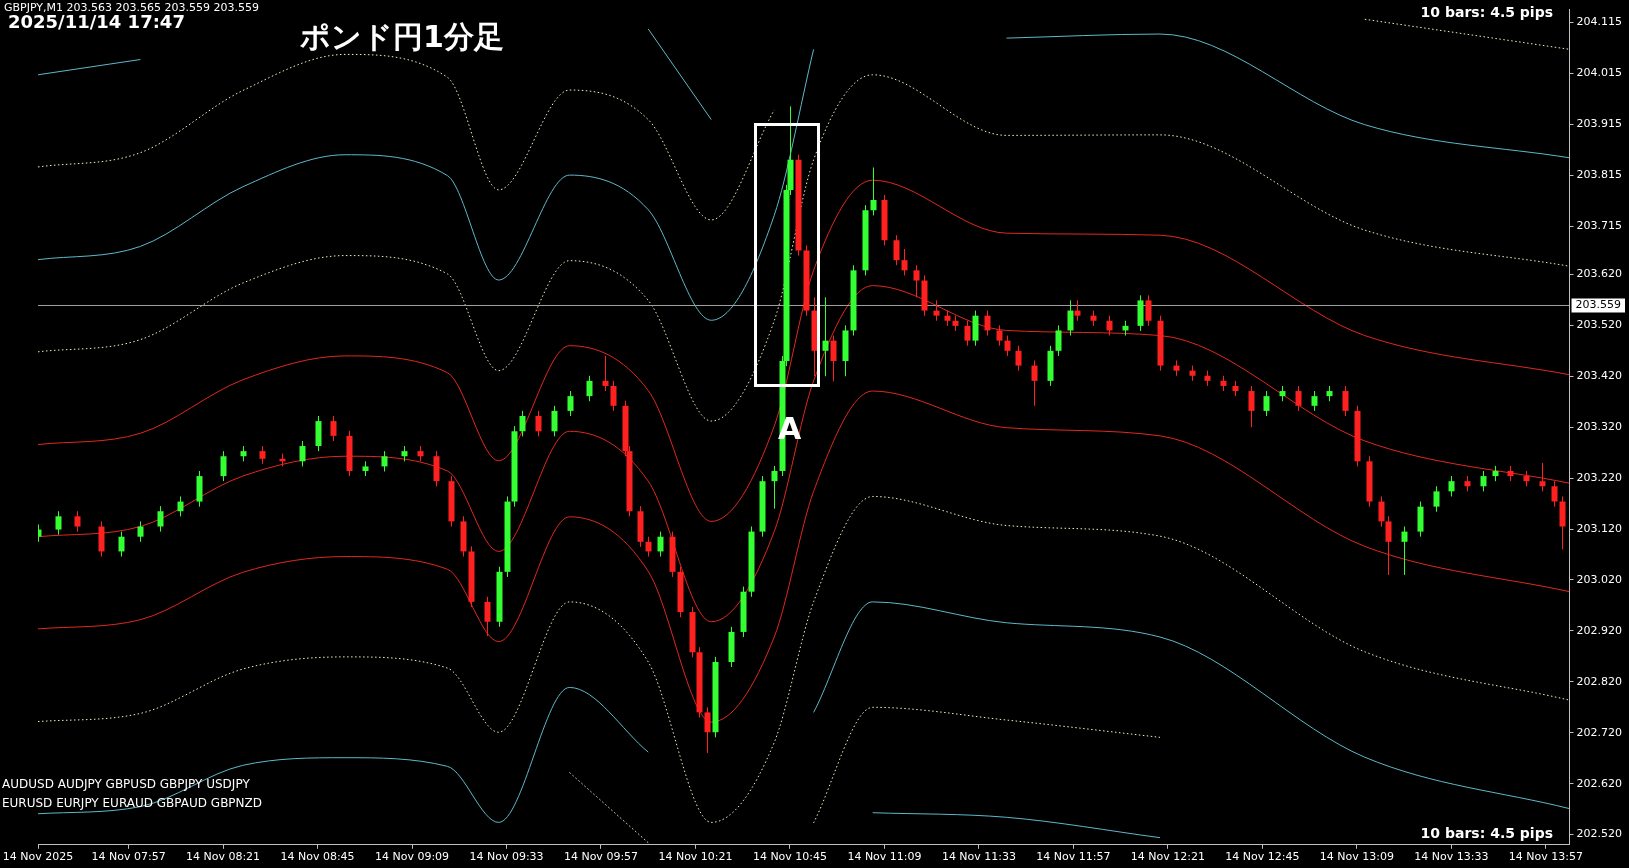 This screenshot has width=1629, height=868. What do you see at coordinates (1599, 124) in the screenshot?
I see `y-tick-label: 203.915` at bounding box center [1599, 124].